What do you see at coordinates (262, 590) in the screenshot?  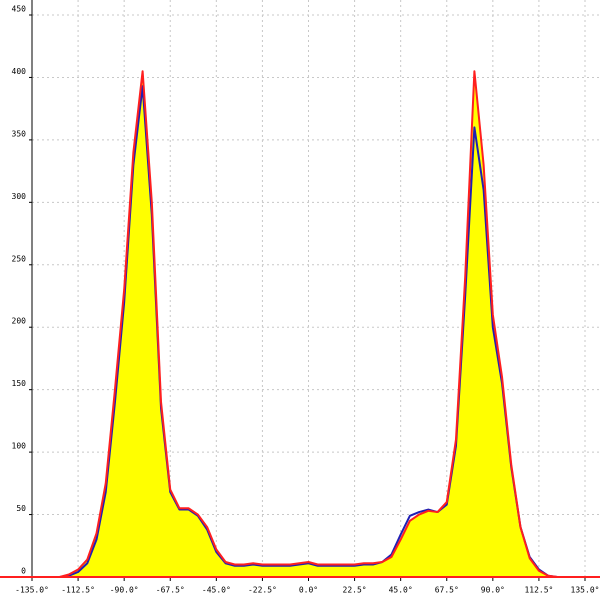 I see `x-tick-label: -22.5°` at bounding box center [262, 590].